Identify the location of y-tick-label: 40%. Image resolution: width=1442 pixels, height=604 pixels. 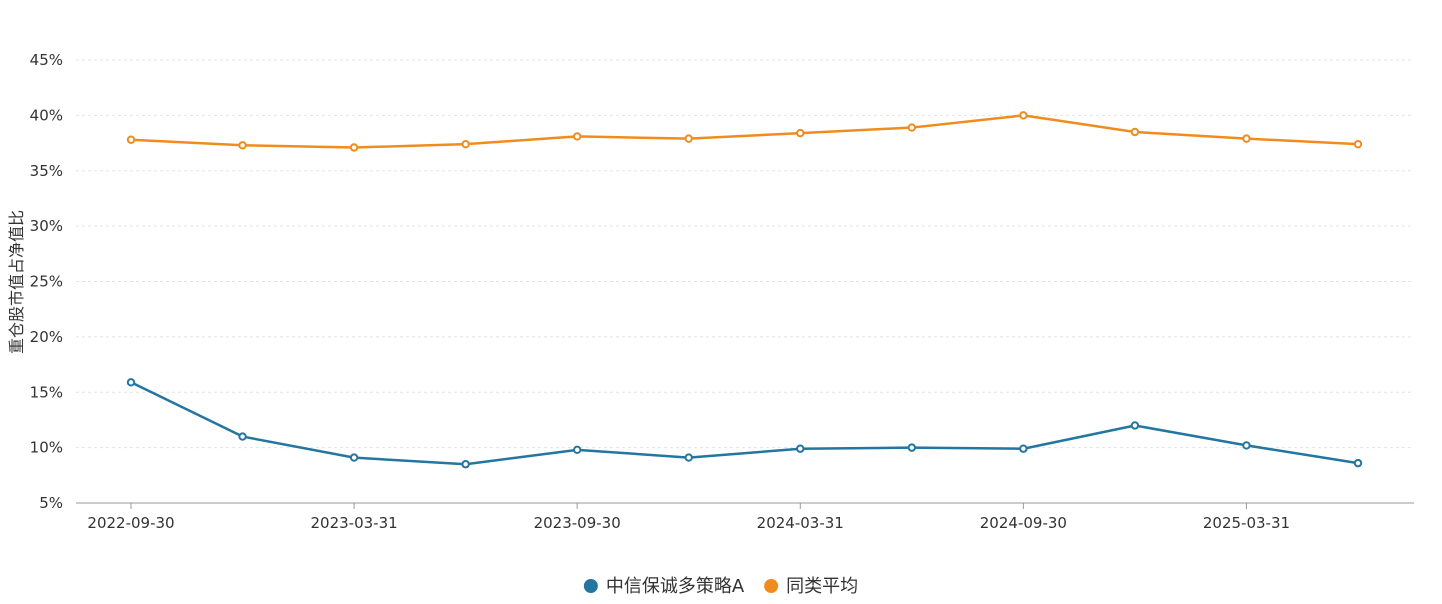
(46, 115).